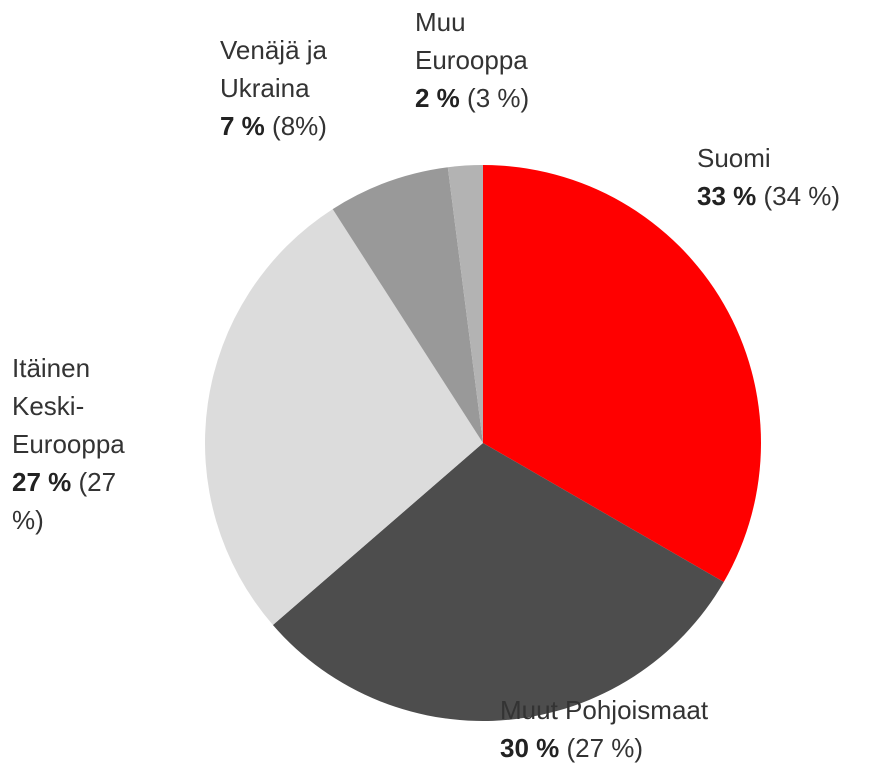  What do you see at coordinates (437, 98) in the screenshot?
I see `value-label: 2 %` at bounding box center [437, 98].